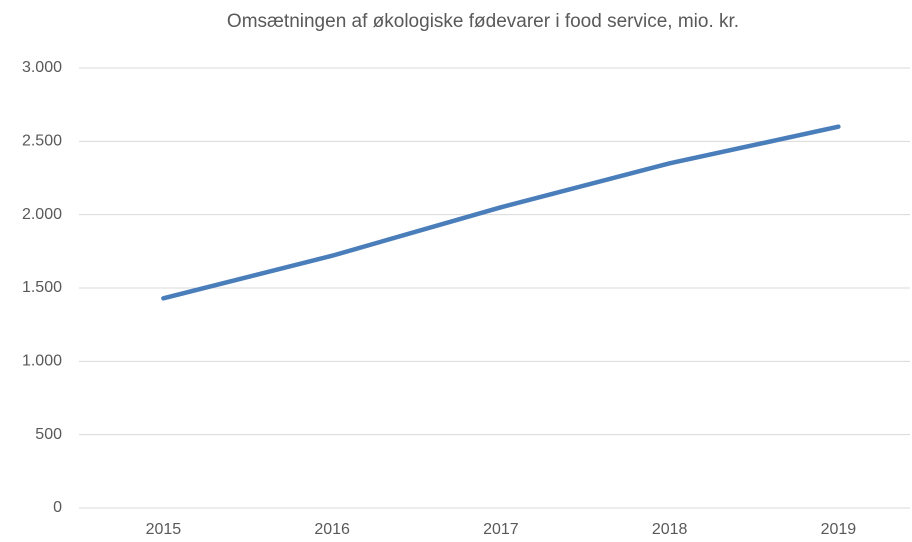  What do you see at coordinates (57, 507) in the screenshot?
I see `y-tick-label: 0` at bounding box center [57, 507].